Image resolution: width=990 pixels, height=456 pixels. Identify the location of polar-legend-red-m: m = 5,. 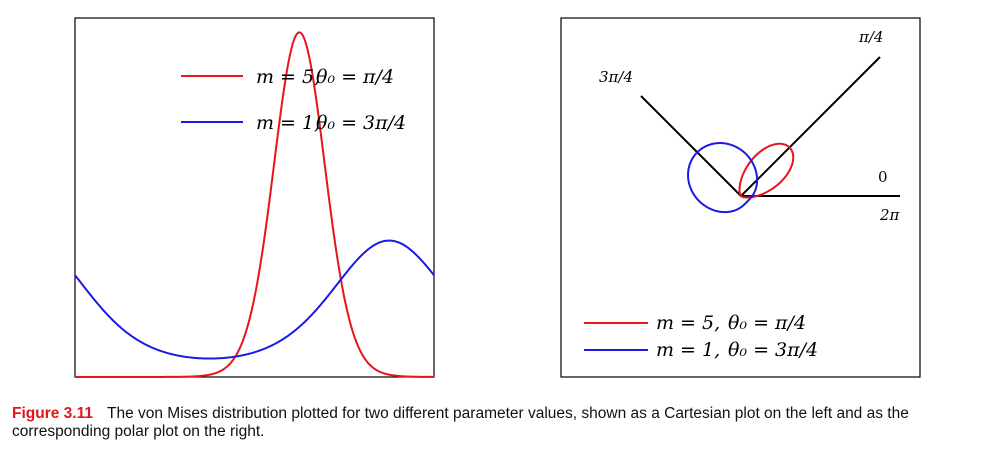
(688, 323).